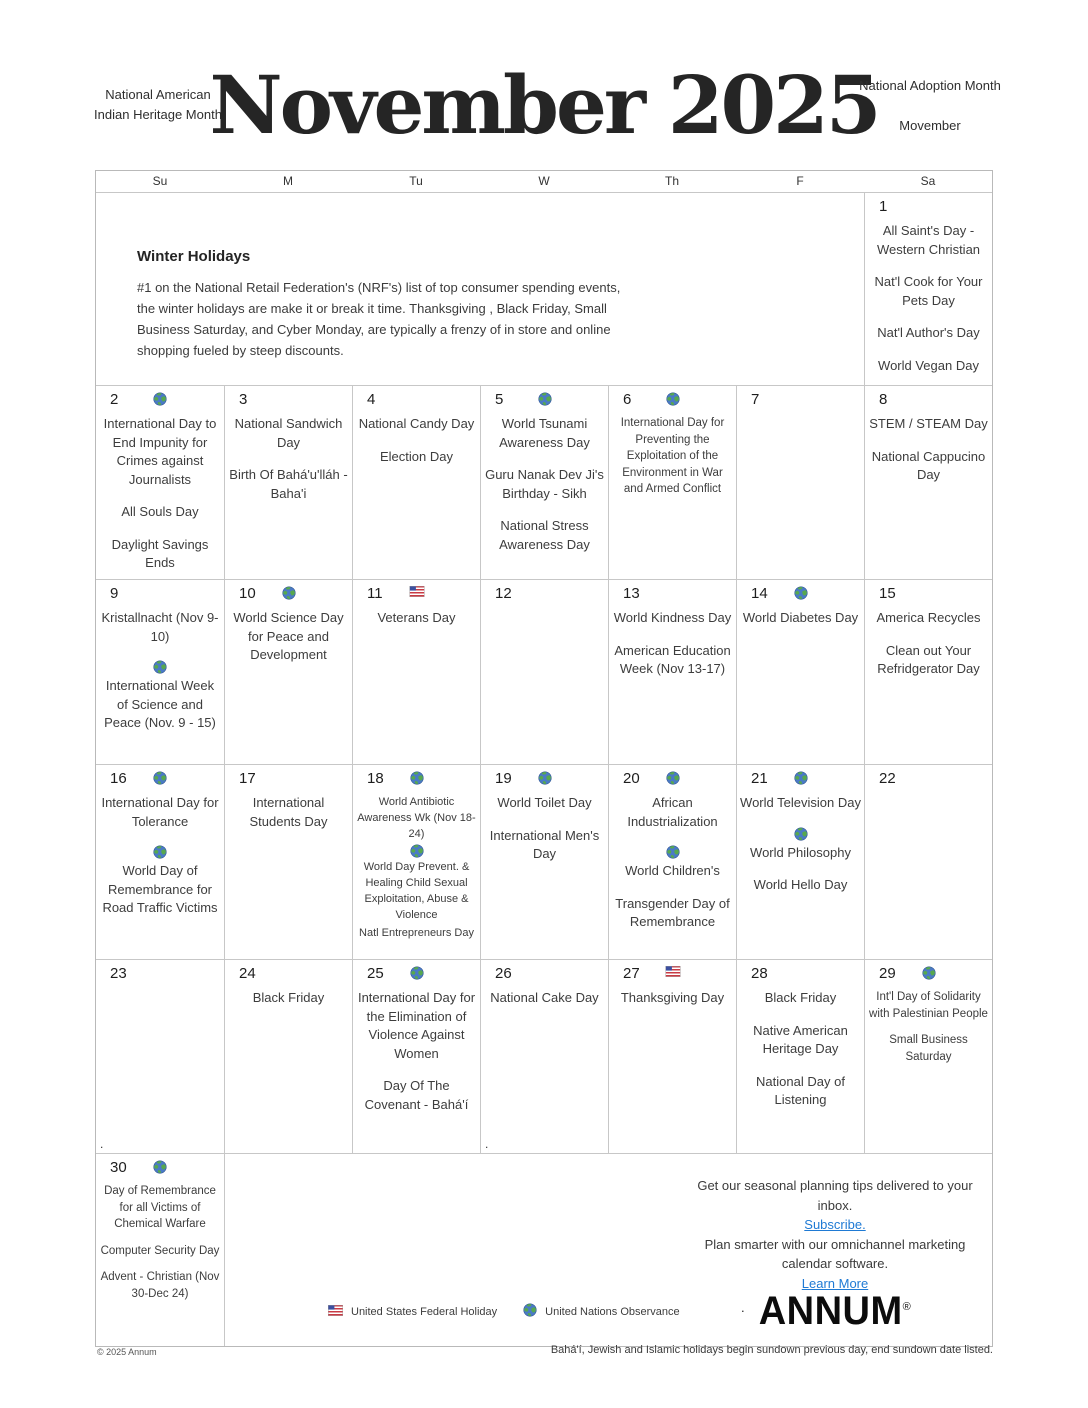 The width and height of the screenshot is (1088, 1408). I want to click on day-events: Thanksgiving Day, so click(672, 984).